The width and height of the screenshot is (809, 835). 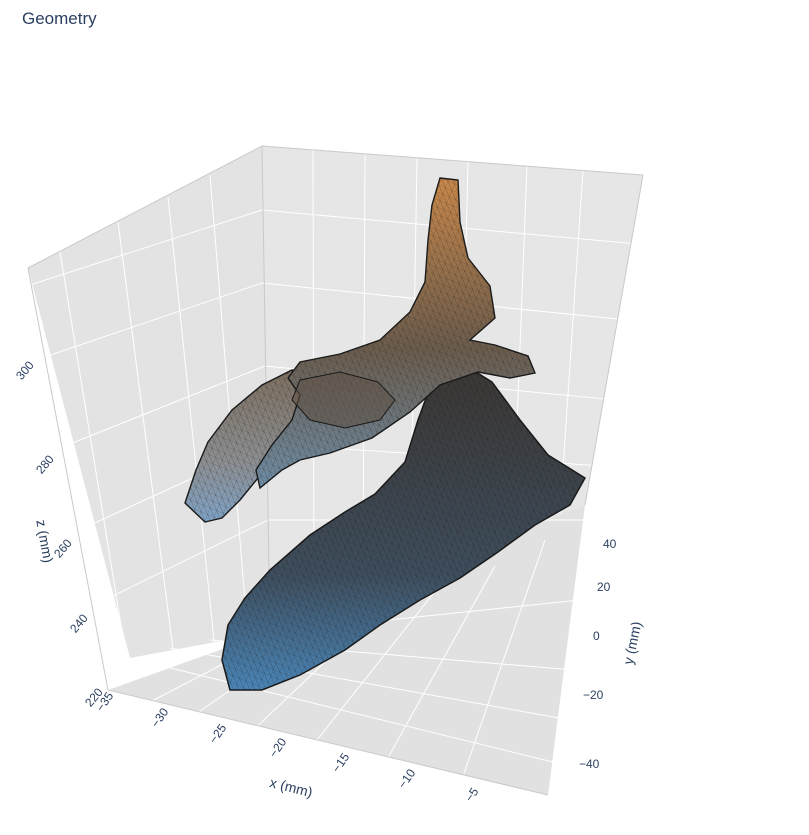 I want to click on y-axis-title: y (mm), so click(x=632, y=643).